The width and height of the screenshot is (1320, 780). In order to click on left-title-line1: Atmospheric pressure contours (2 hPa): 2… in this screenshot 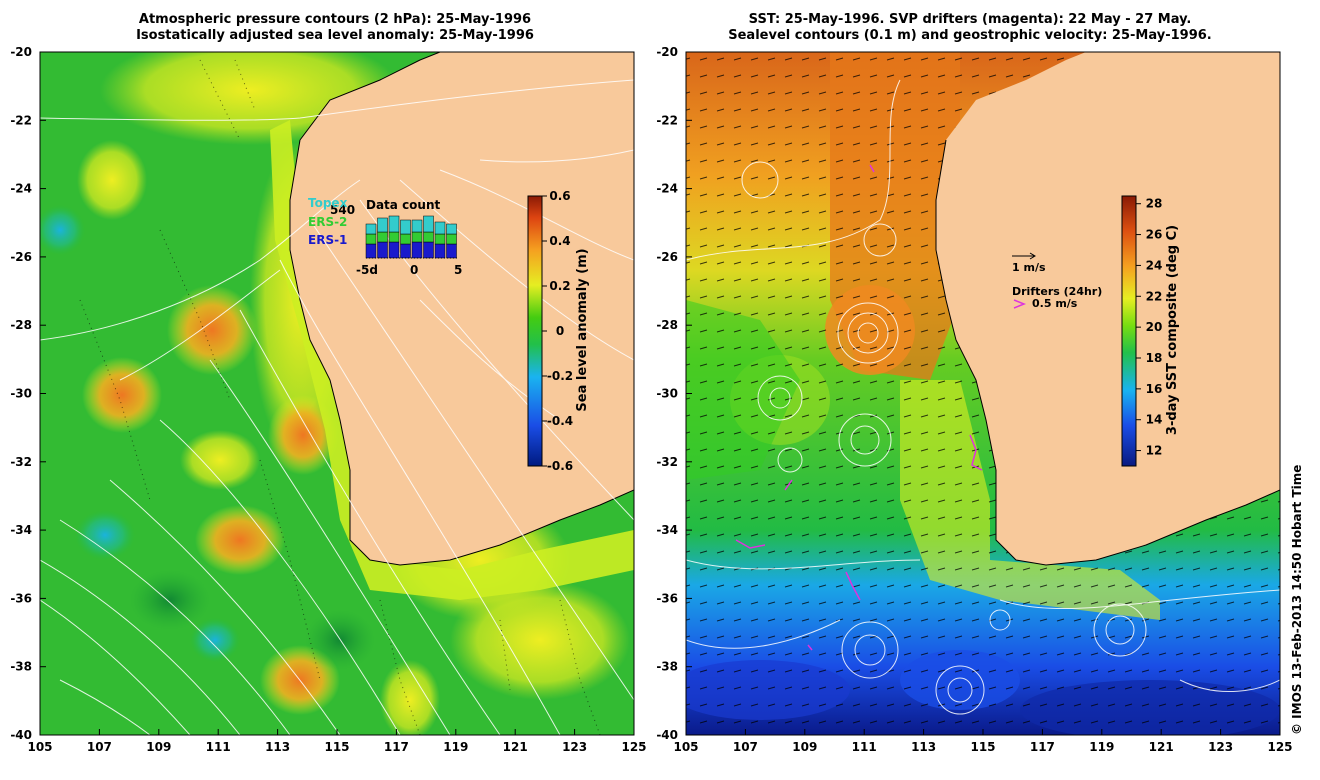, I will do `click(335, 19)`.